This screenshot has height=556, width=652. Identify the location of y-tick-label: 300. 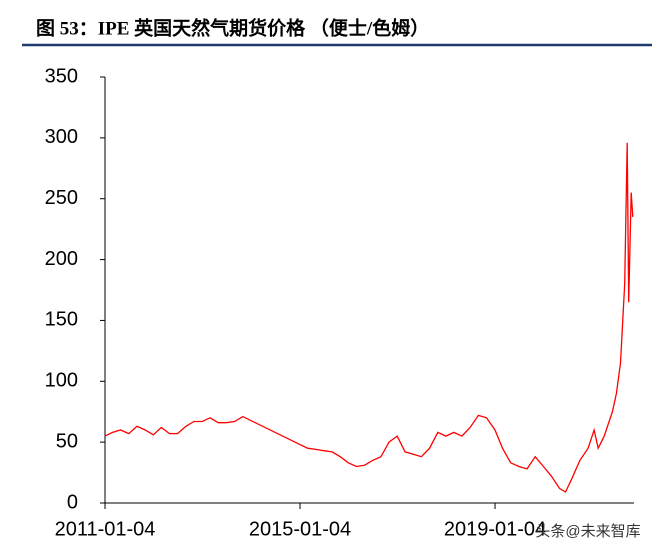
(61, 137).